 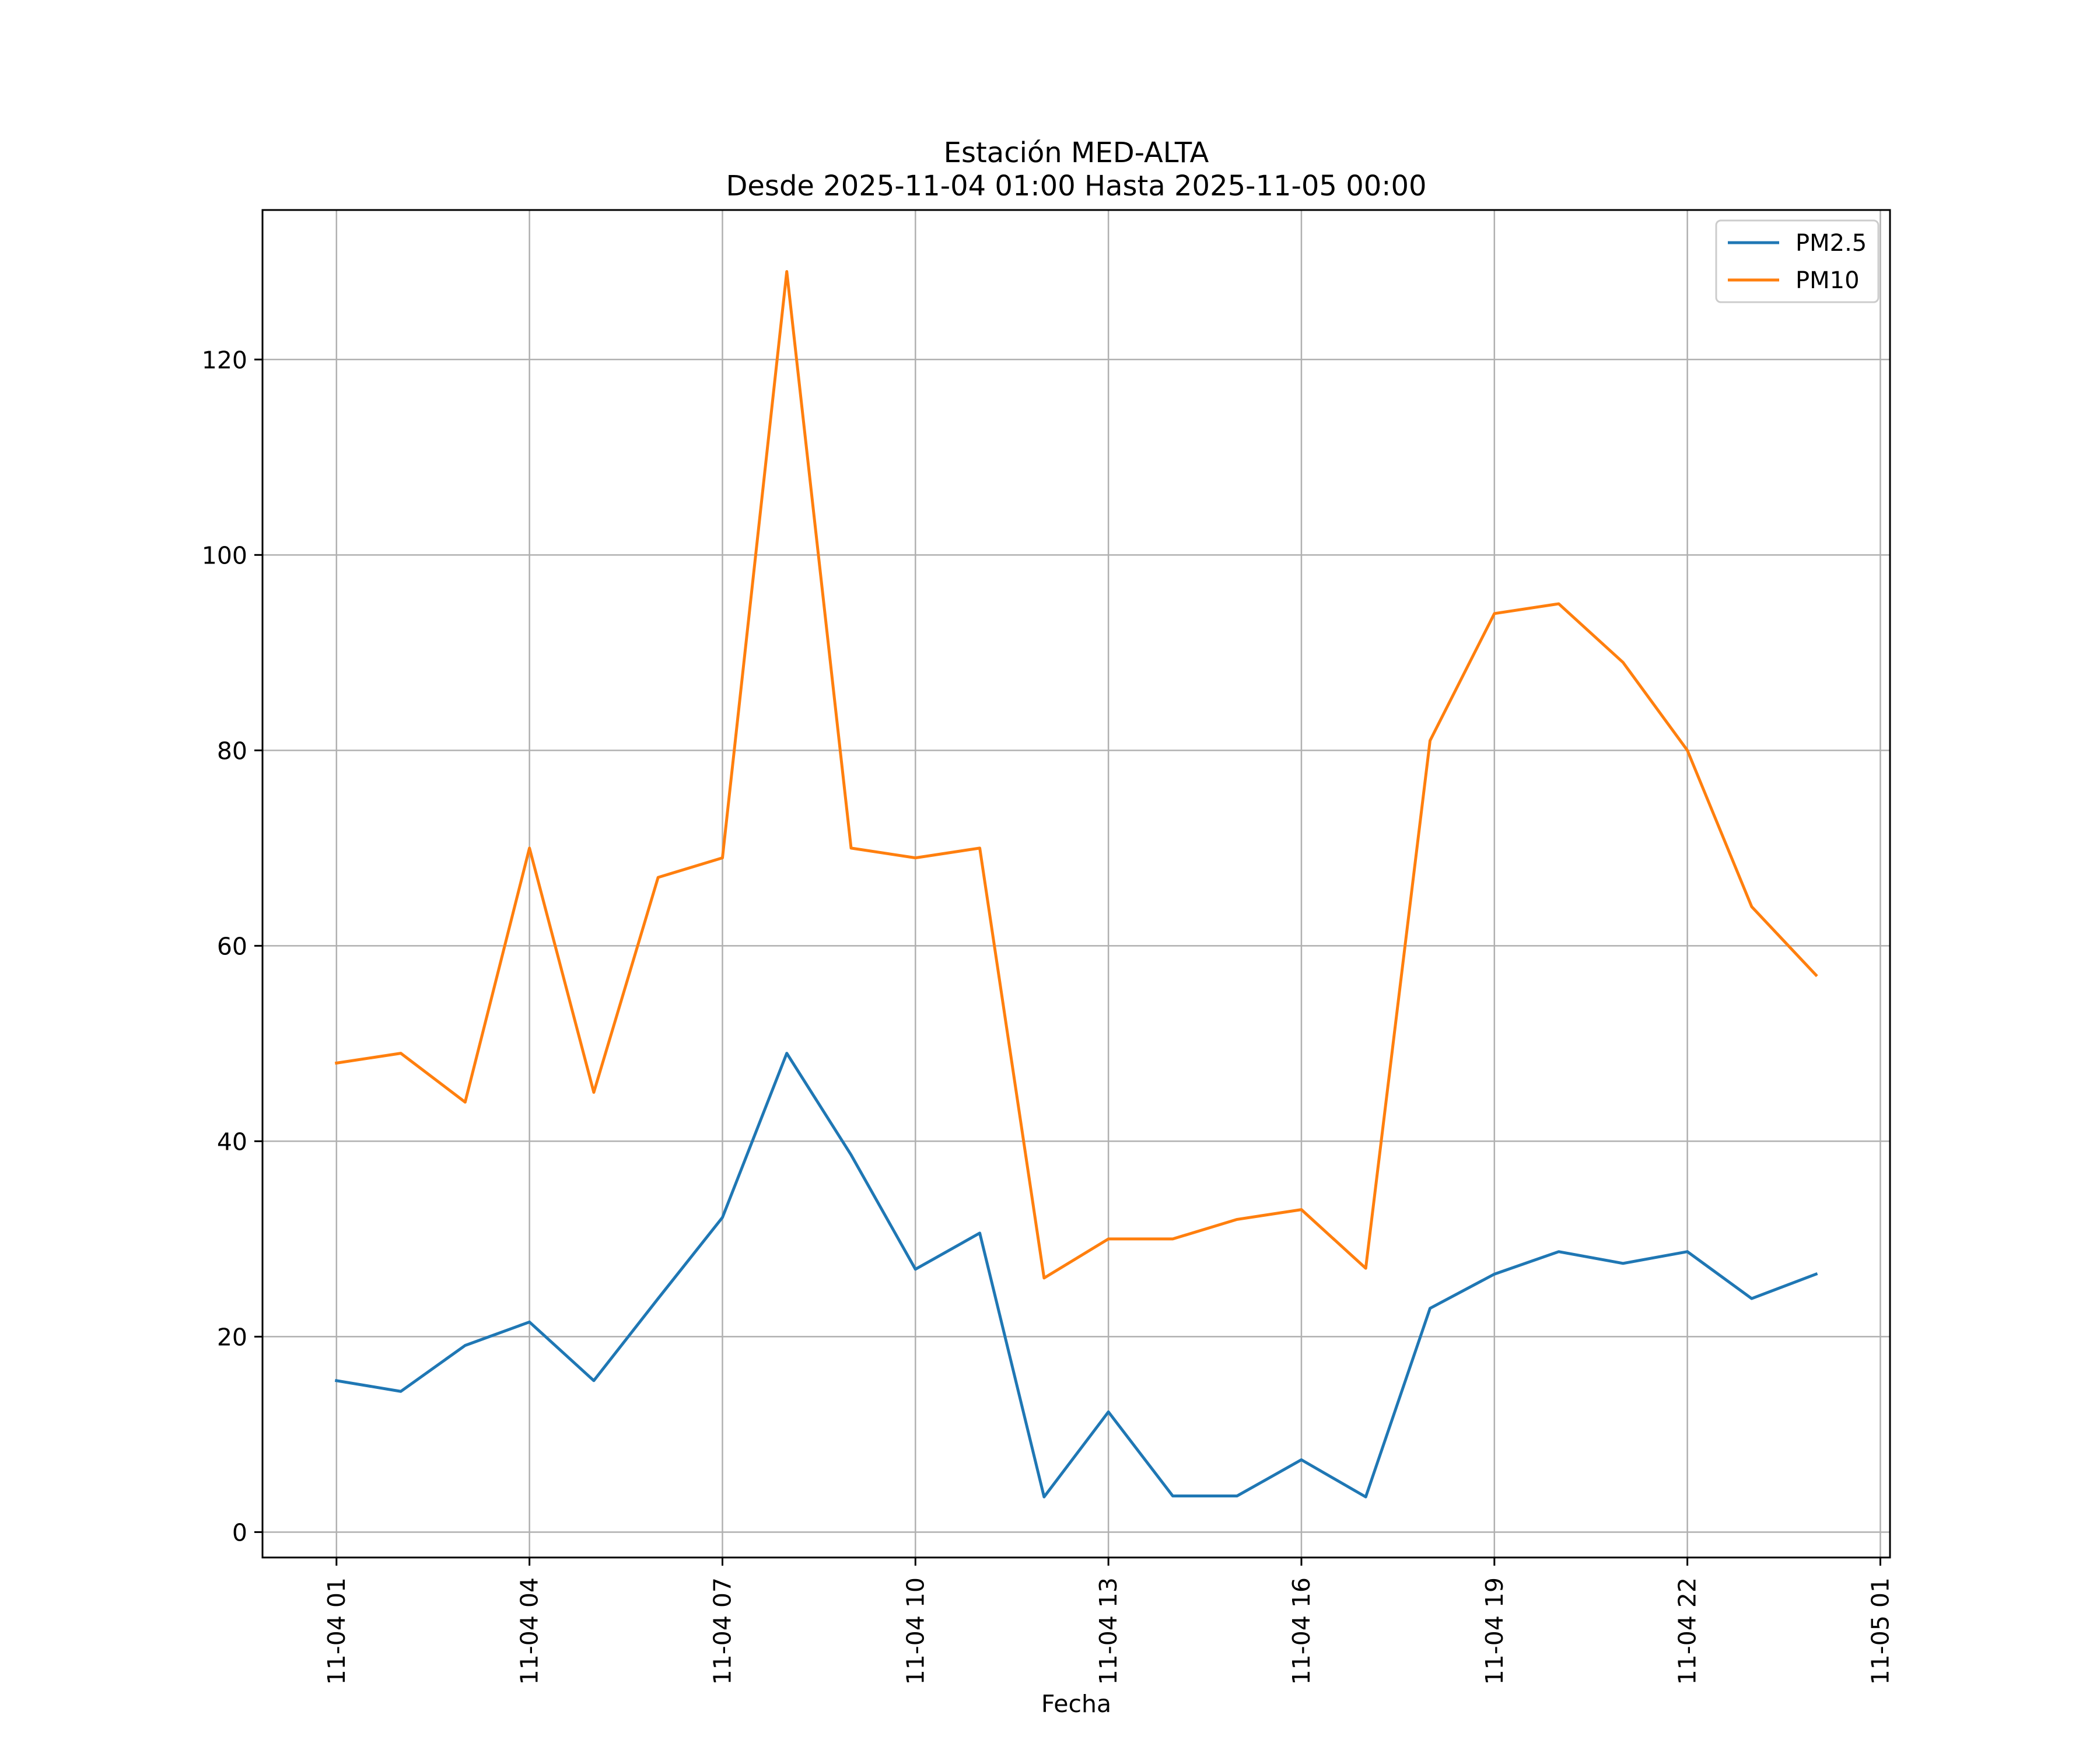 I want to click on chart-title-line1: Estación MED-ALTA, so click(x=1076, y=152).